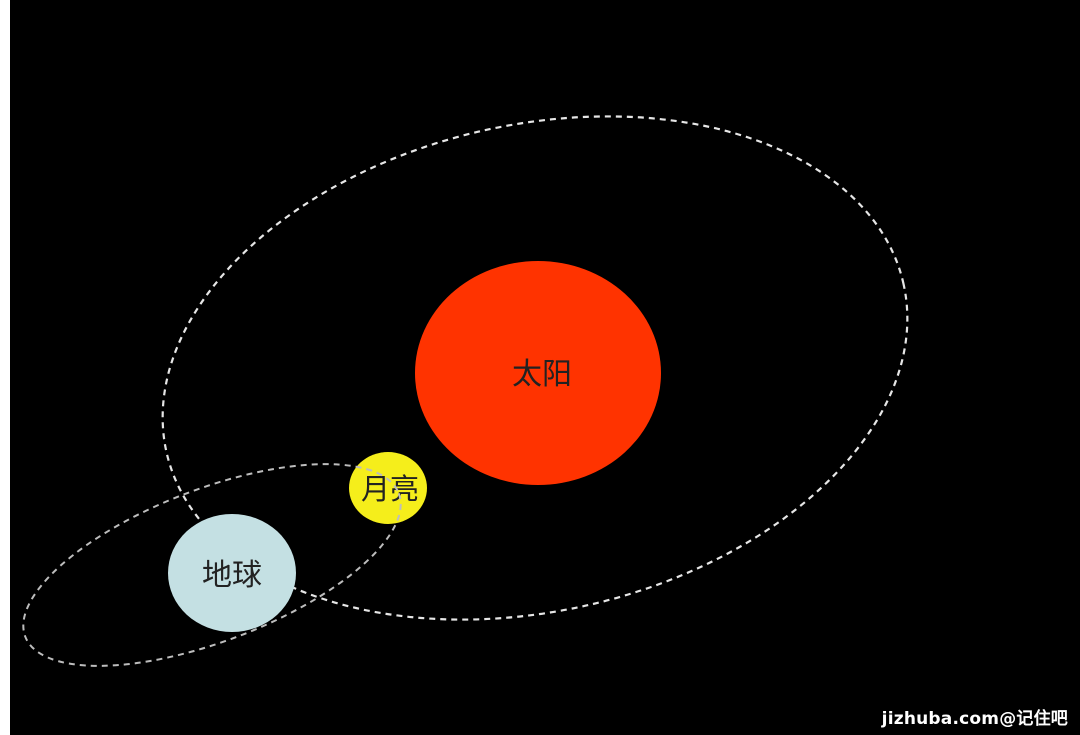 Image resolution: width=1080 pixels, height=735 pixels. I want to click on moon-label: 月亮, so click(390, 489).